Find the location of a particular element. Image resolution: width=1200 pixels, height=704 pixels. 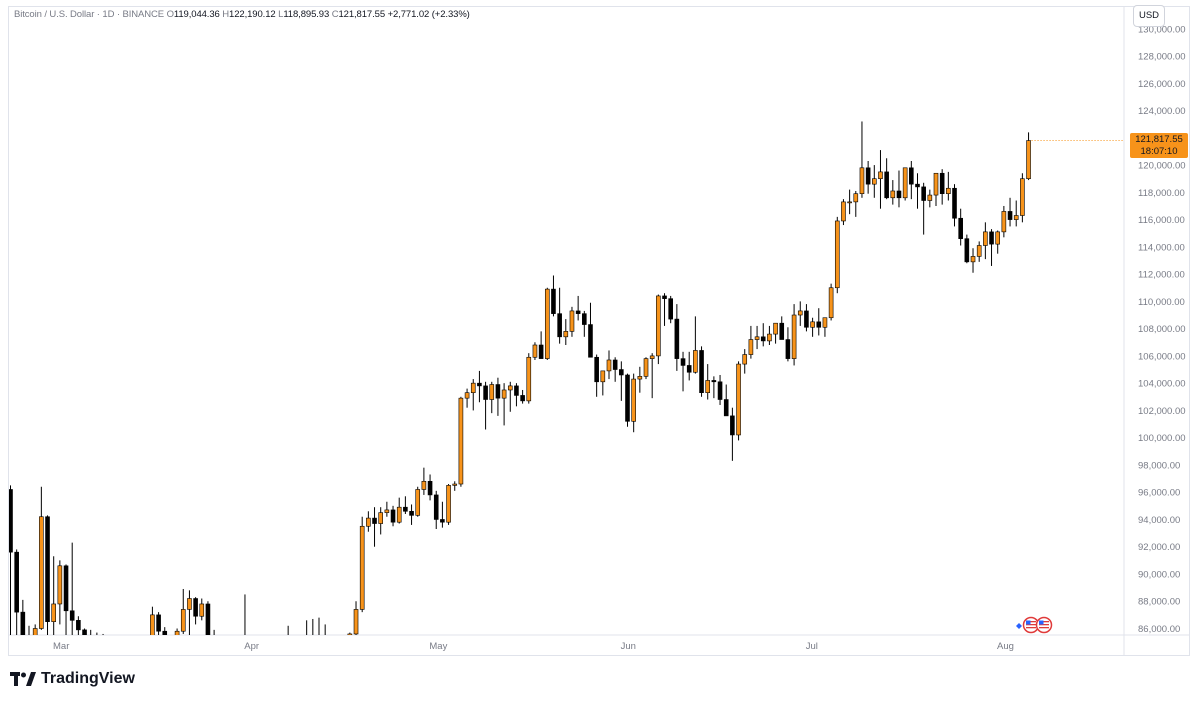

currency-button: USD is located at coordinates (1149, 16).